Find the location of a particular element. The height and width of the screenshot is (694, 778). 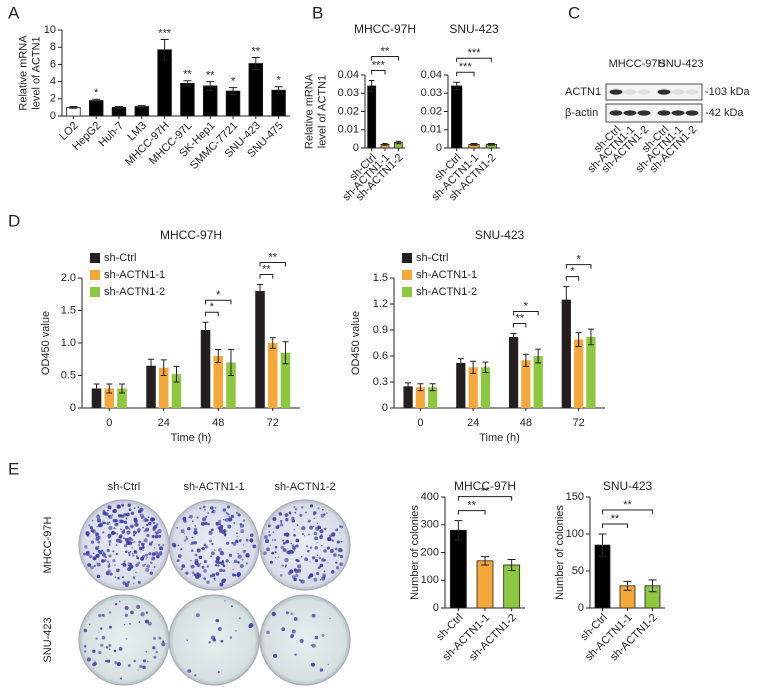

legend-swatch is located at coordinates (95, 258).